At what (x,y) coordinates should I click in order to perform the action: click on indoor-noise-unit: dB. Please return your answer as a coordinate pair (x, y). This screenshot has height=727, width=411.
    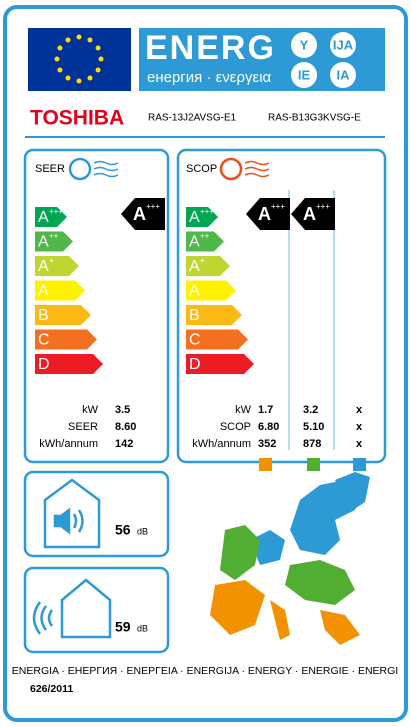
    Looking at the image, I should click on (142, 531).